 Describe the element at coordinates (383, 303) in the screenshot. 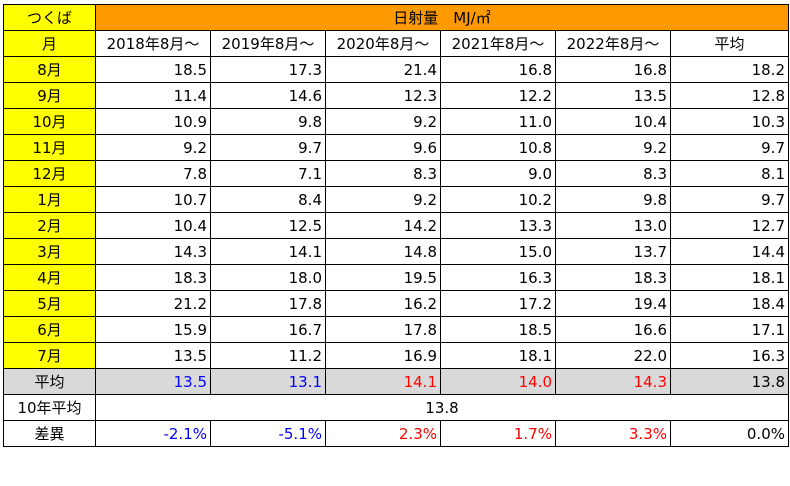

I see `month-value-cell: 16.2` at that location.